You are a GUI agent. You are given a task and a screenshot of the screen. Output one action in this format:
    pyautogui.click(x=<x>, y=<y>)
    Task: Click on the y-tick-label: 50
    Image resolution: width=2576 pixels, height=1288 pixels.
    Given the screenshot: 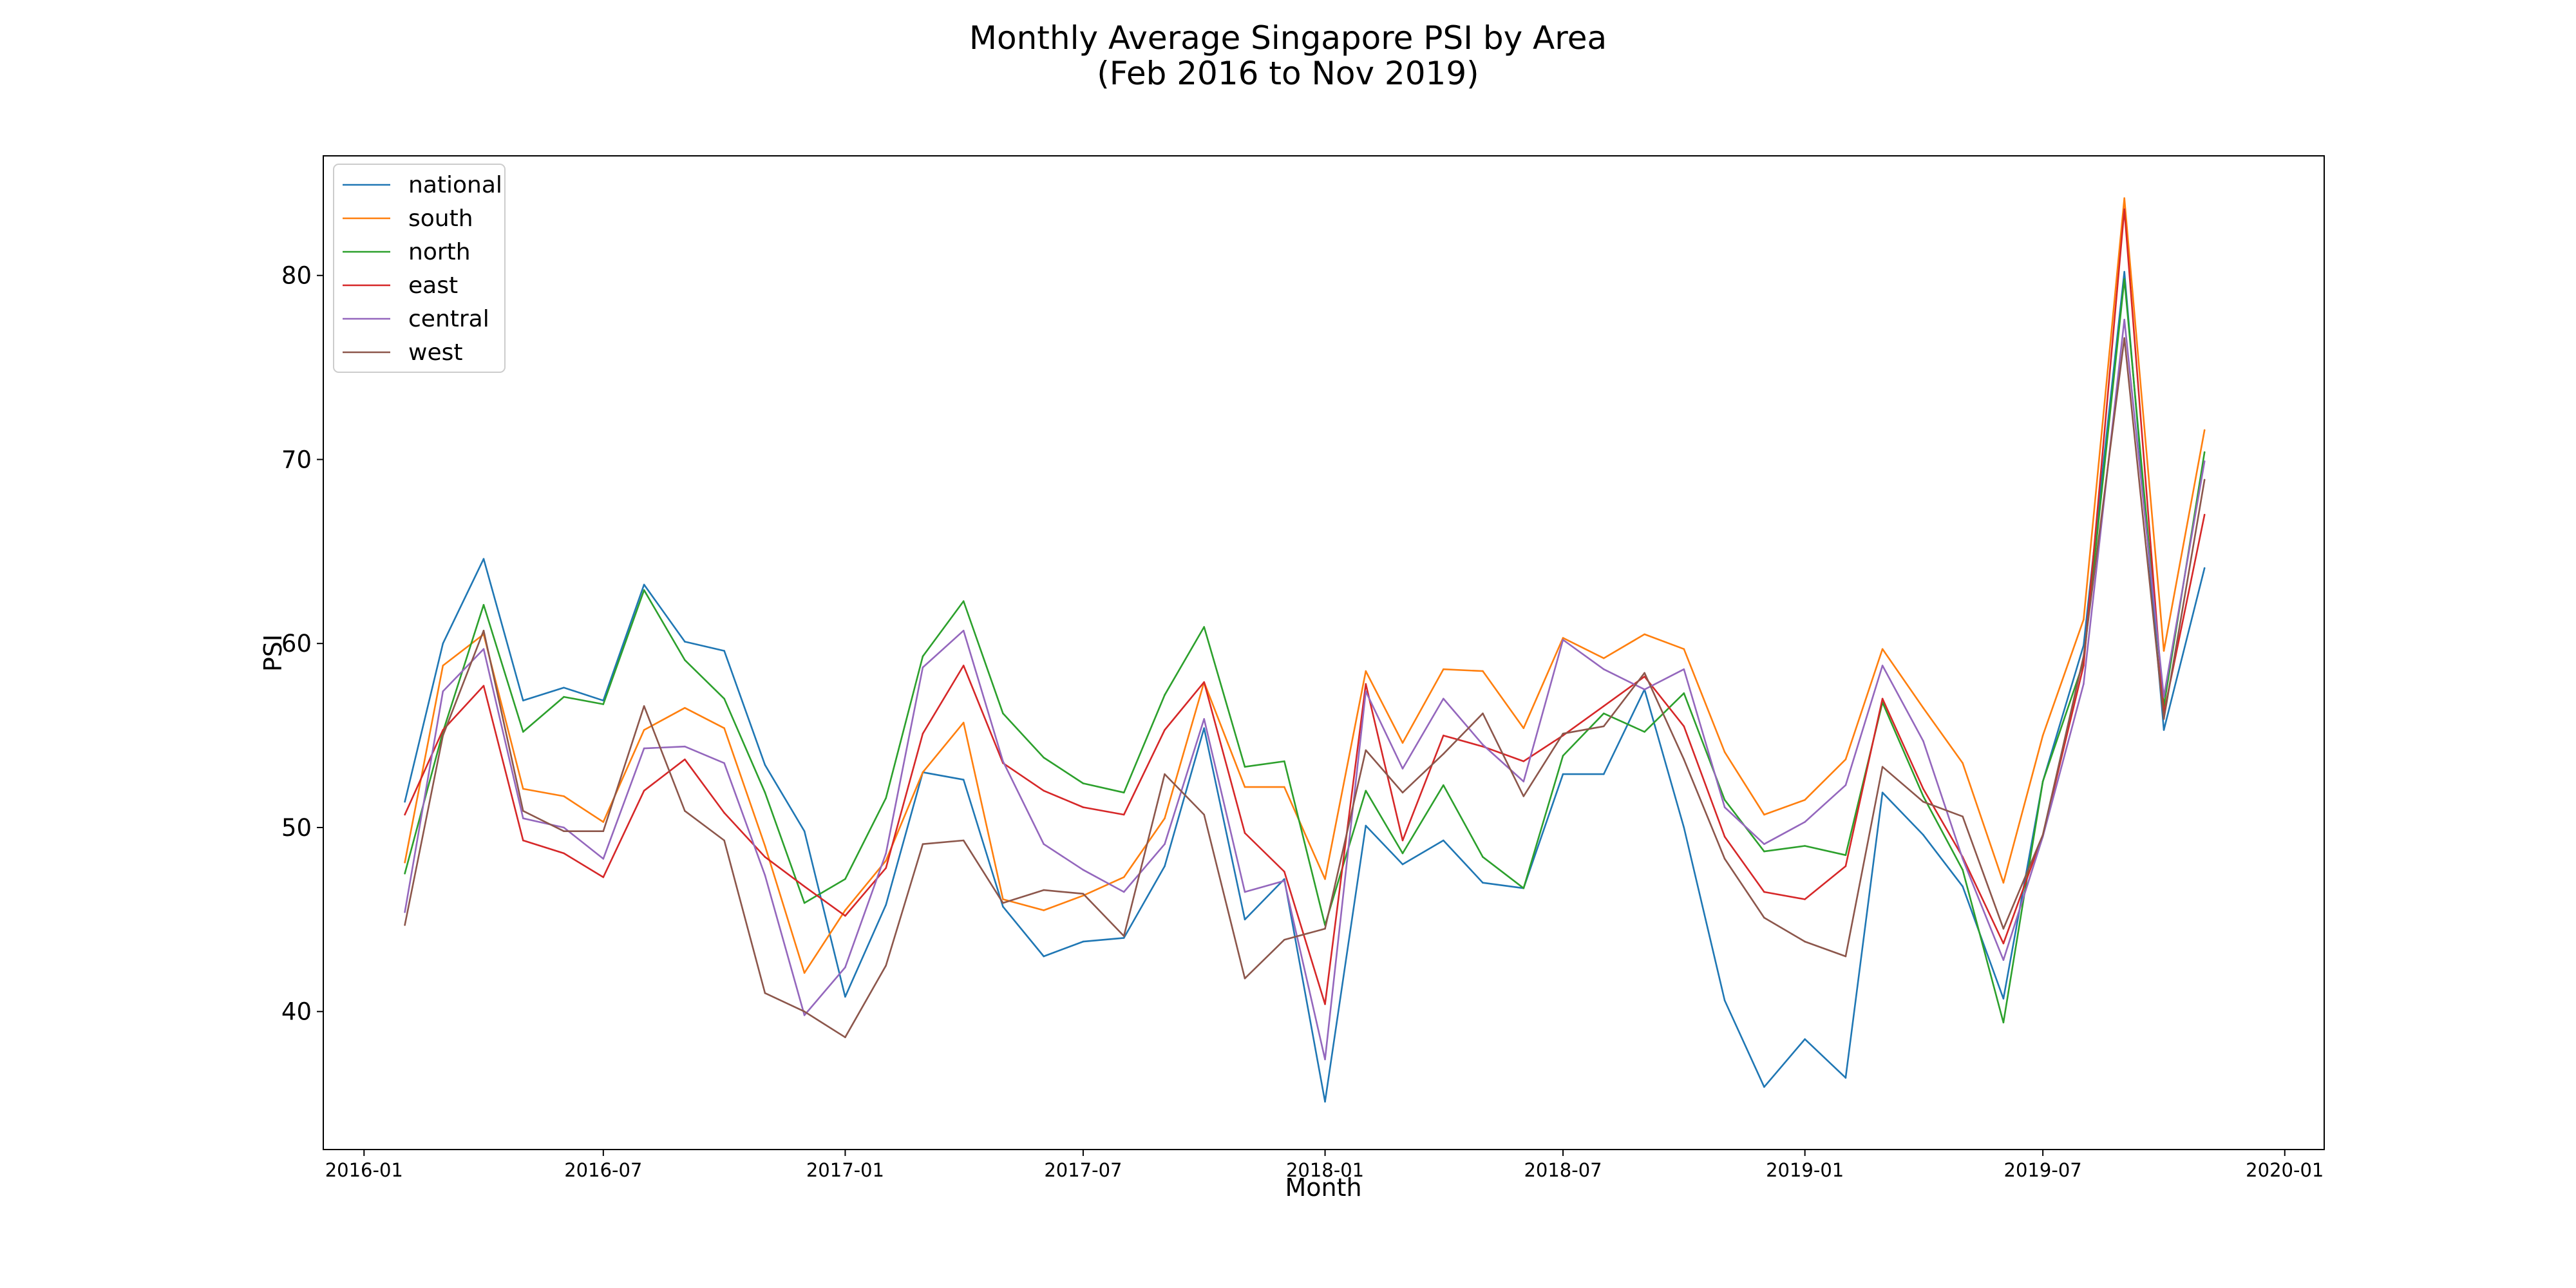 What is the action you would take?
    pyautogui.click(x=296, y=828)
    